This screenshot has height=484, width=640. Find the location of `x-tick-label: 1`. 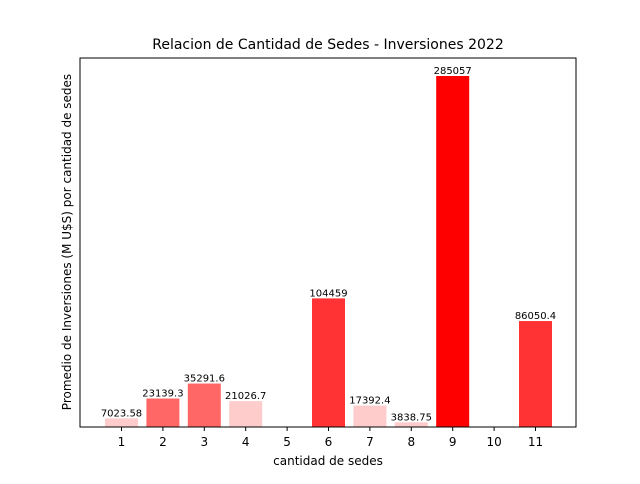

x-tick-label: 1 is located at coordinates (122, 442).